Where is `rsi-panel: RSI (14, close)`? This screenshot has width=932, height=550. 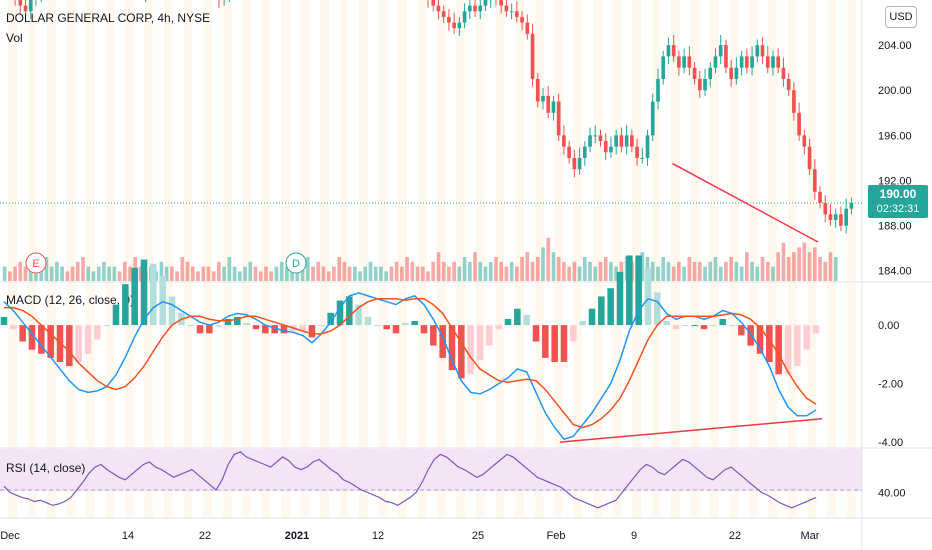
rsi-panel: RSI (14, close) is located at coordinates (431, 480).